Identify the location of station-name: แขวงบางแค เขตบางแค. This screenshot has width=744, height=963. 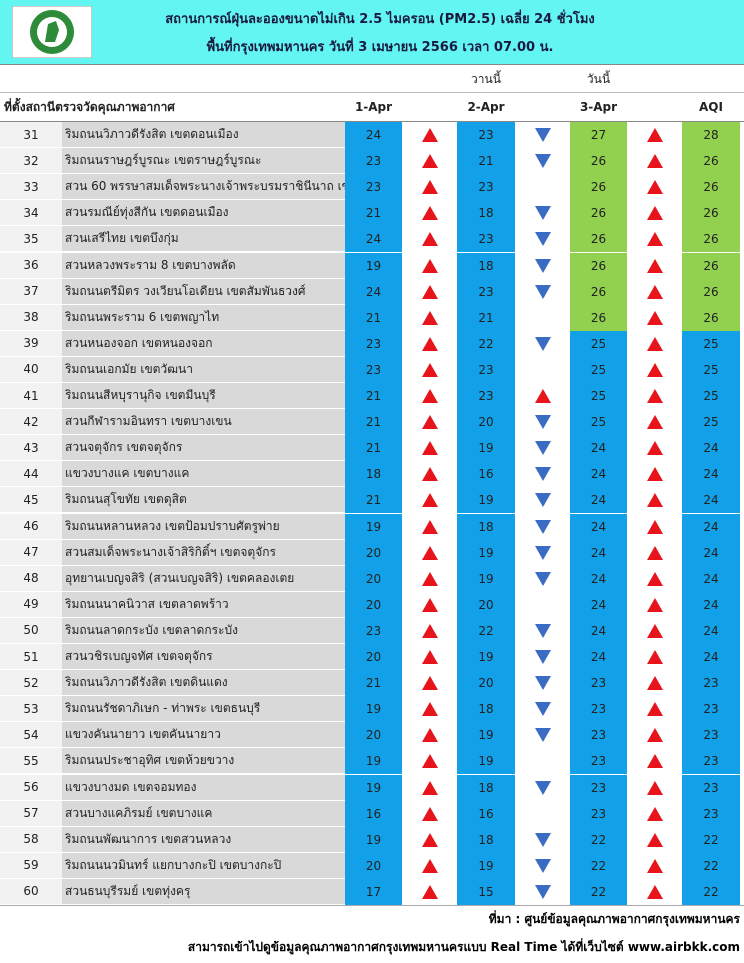
(203, 474).